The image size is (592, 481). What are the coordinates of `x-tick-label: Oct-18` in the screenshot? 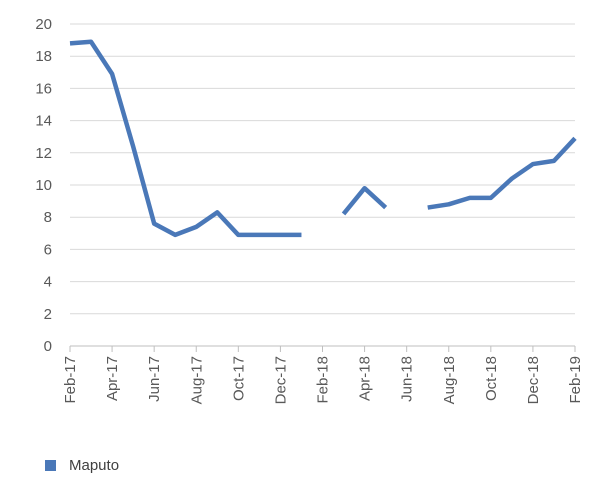 It's located at (491, 378).